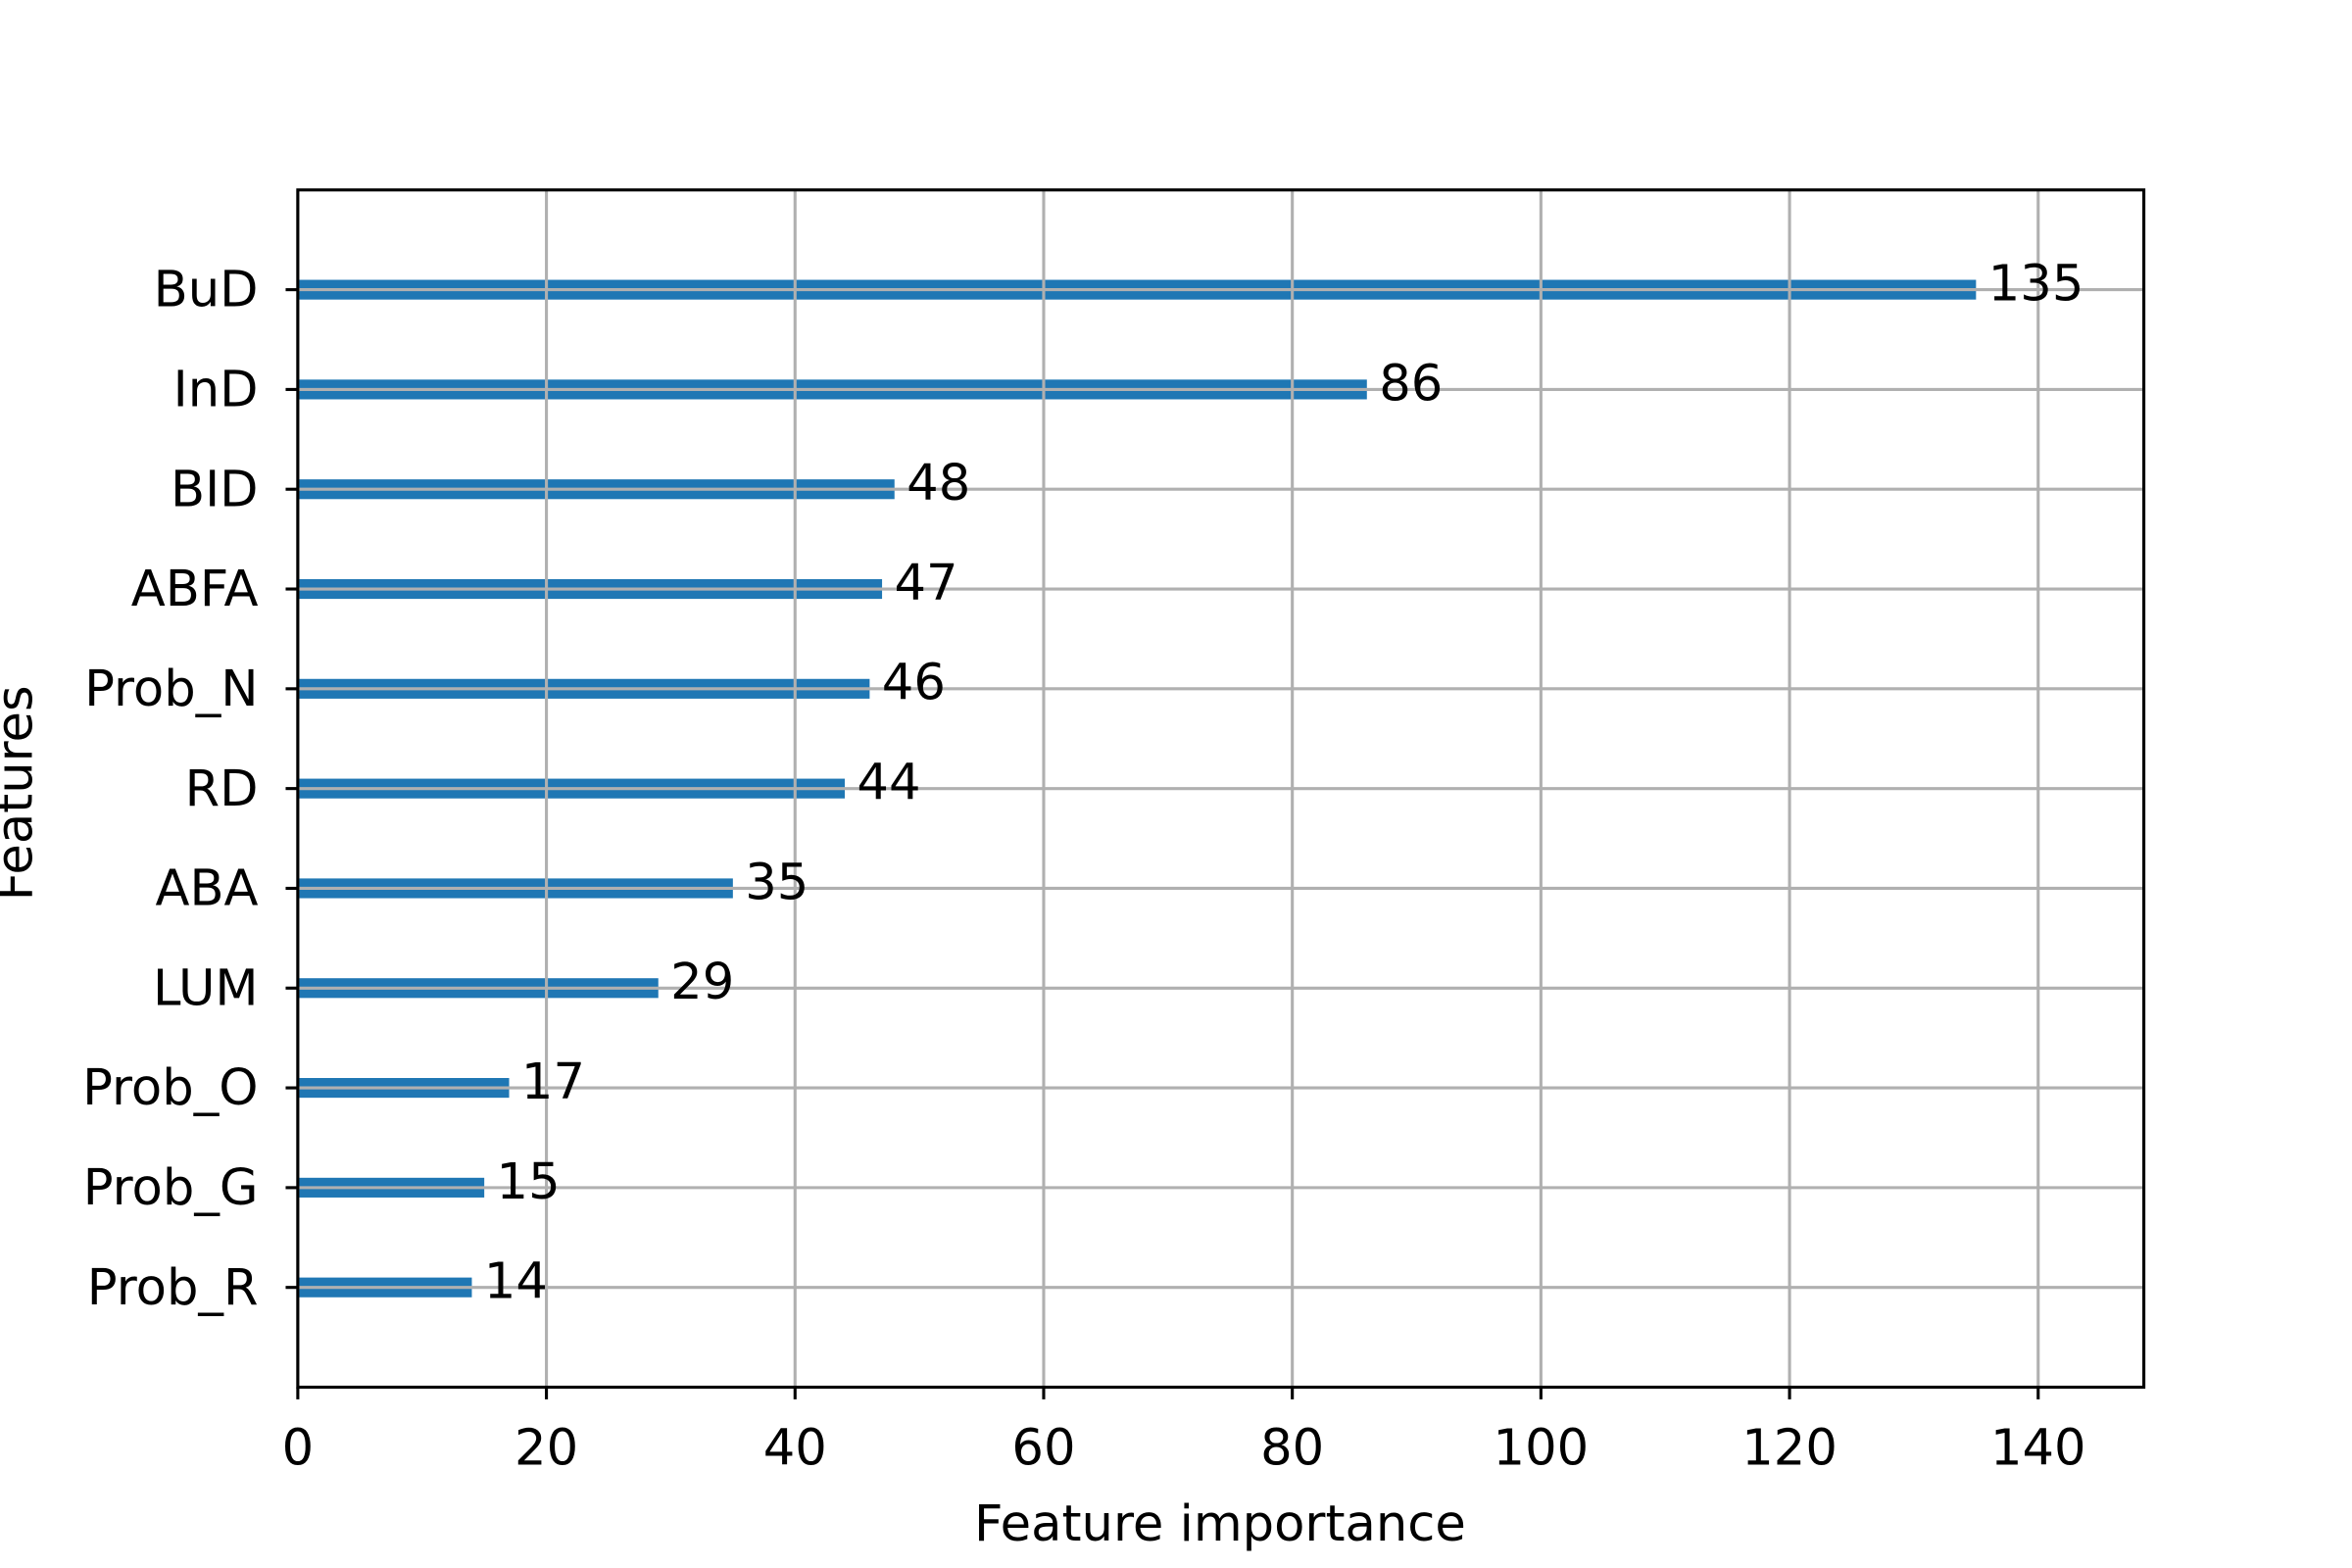 This screenshot has width=2352, height=1568. What do you see at coordinates (206, 889) in the screenshot?
I see `y-tick-label: ABA` at bounding box center [206, 889].